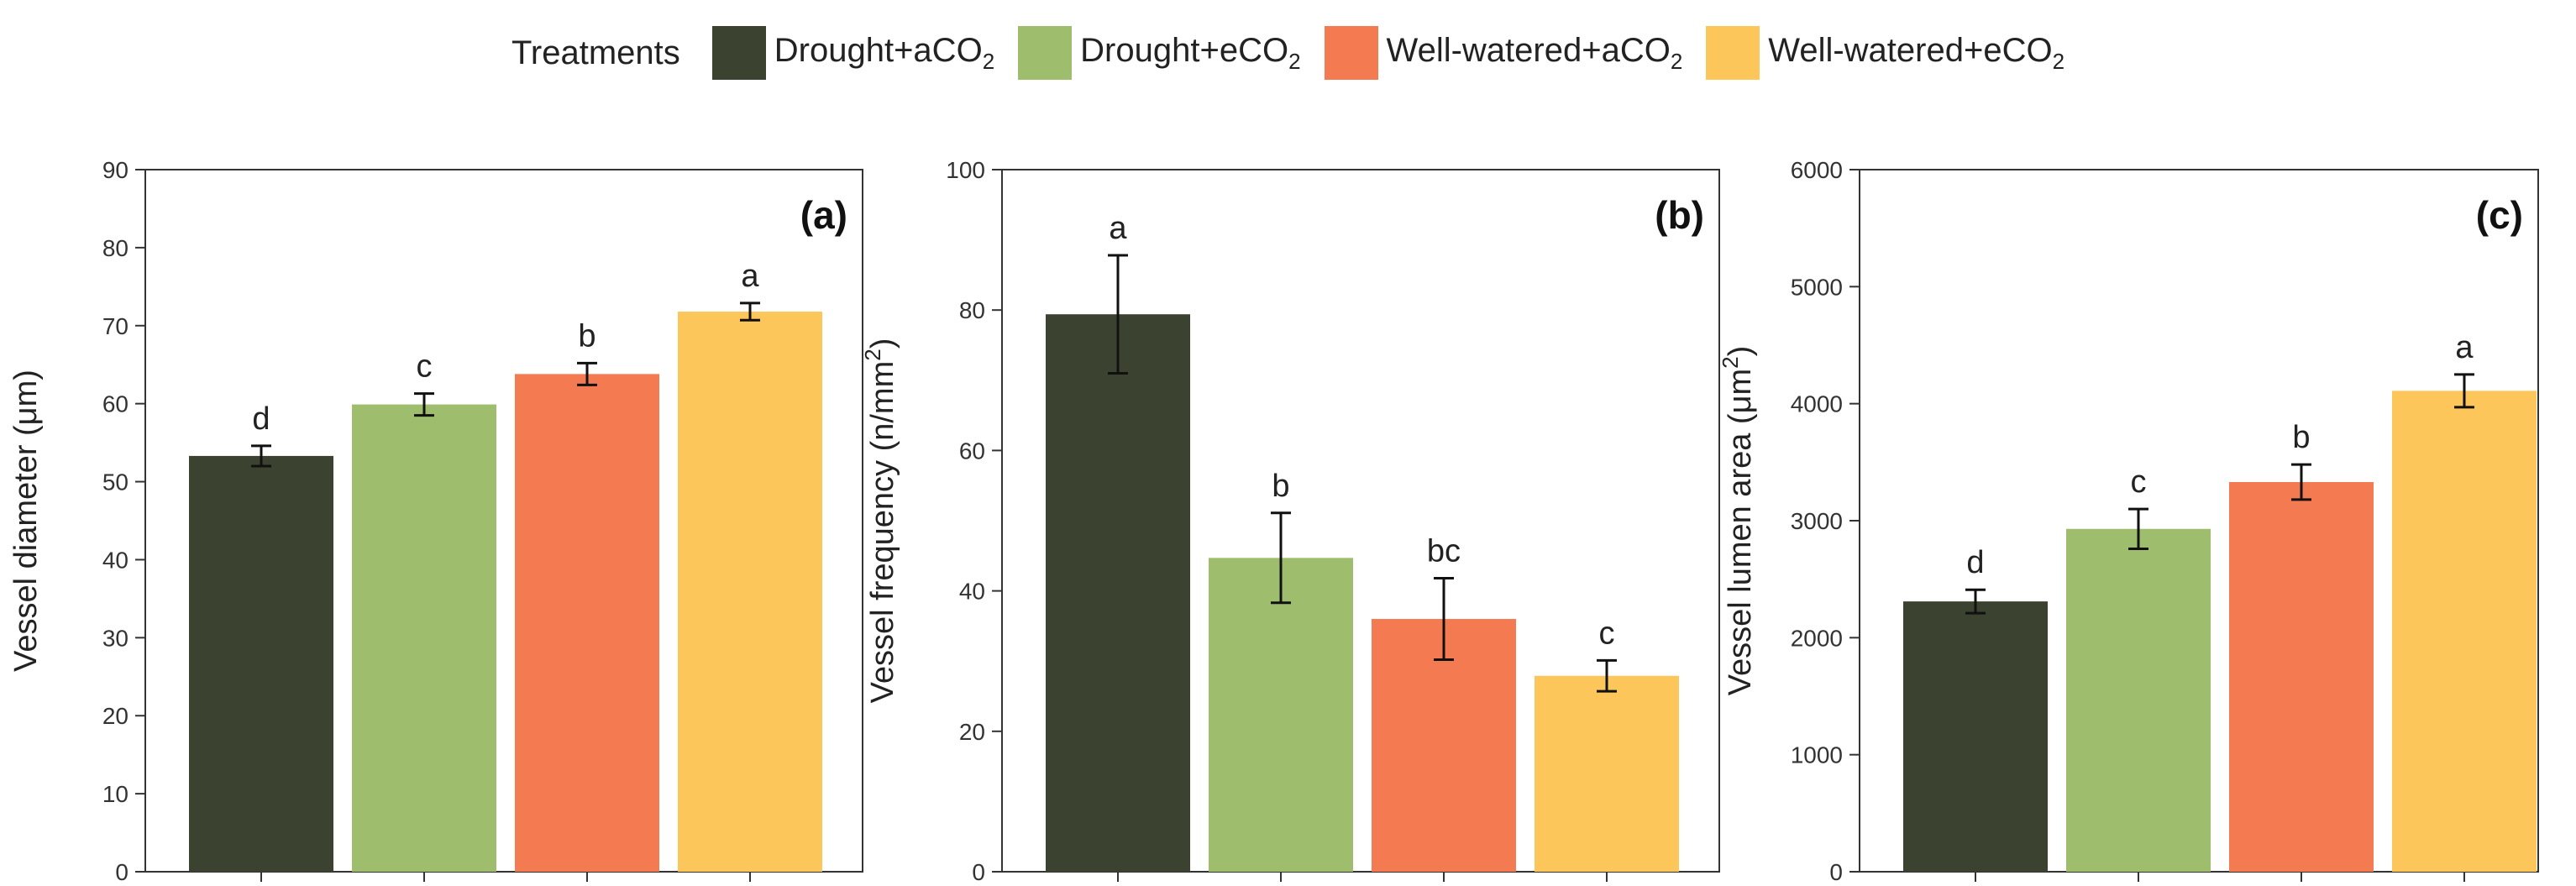  Describe the element at coordinates (115, 638) in the screenshot. I see `y-tick-label: 30` at that location.